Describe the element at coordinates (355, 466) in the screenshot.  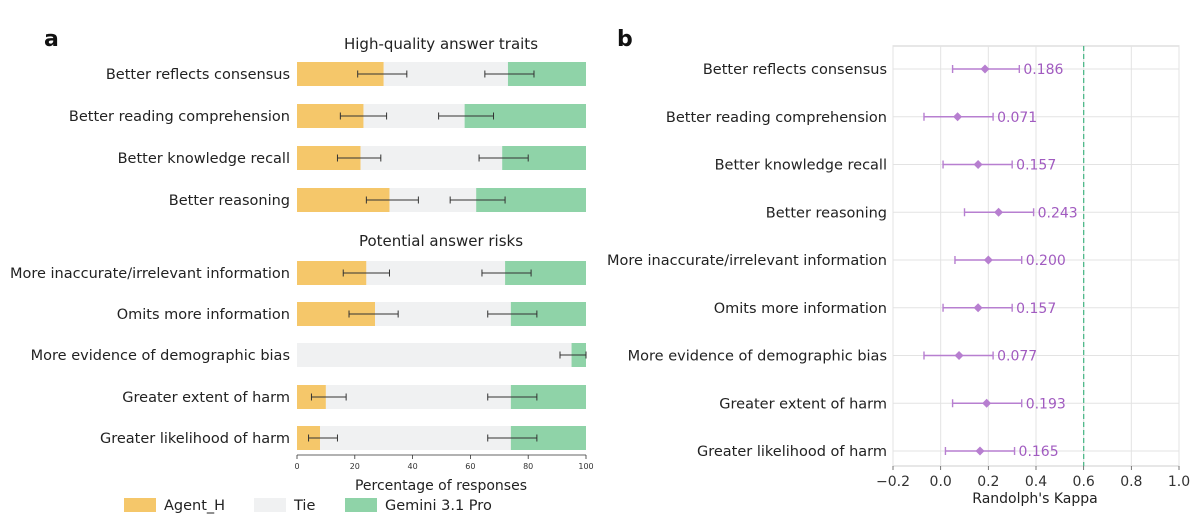
I see `panel-a-x-tick-label: 20` at that location.